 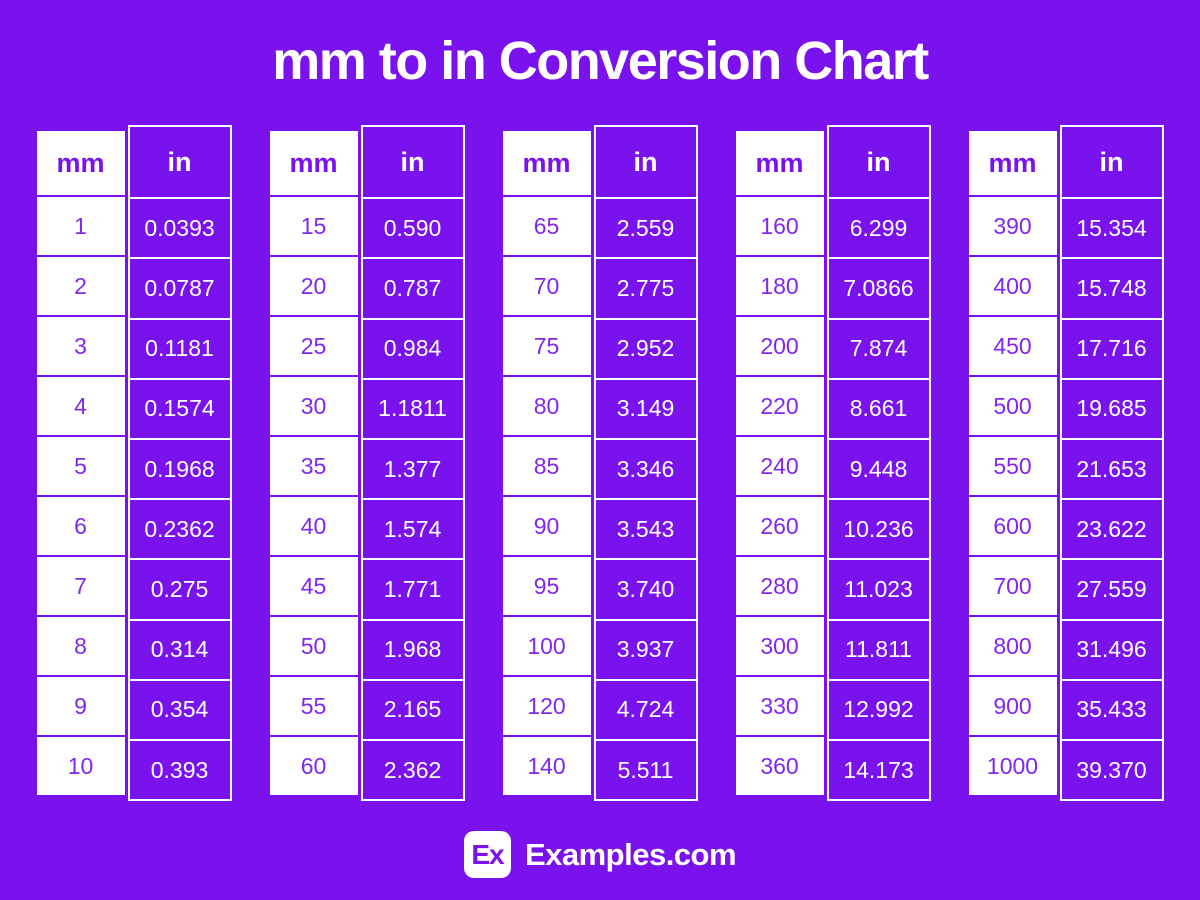 What do you see at coordinates (1111, 530) in the screenshot?
I see `in-value-cell: 23.622` at bounding box center [1111, 530].